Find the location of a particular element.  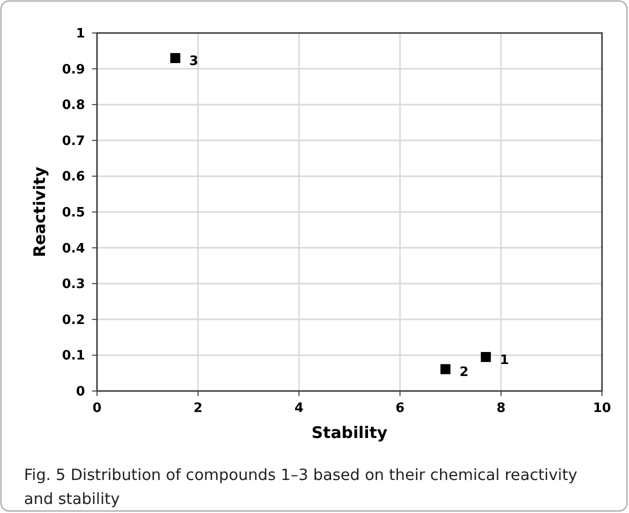

y-tick-label: 0.8 is located at coordinates (73, 106).